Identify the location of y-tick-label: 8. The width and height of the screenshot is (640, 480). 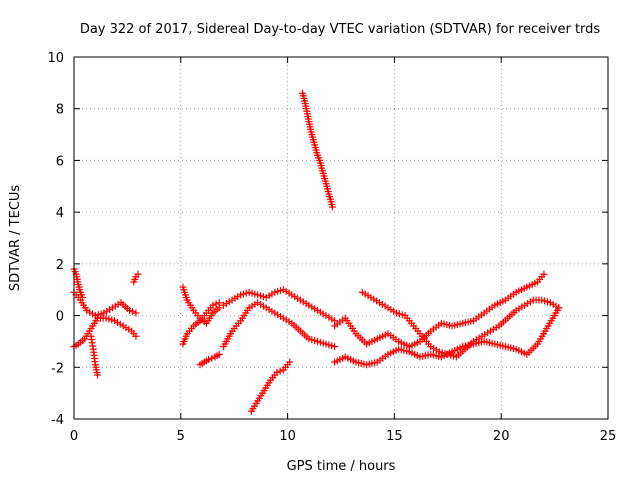
(60, 110).